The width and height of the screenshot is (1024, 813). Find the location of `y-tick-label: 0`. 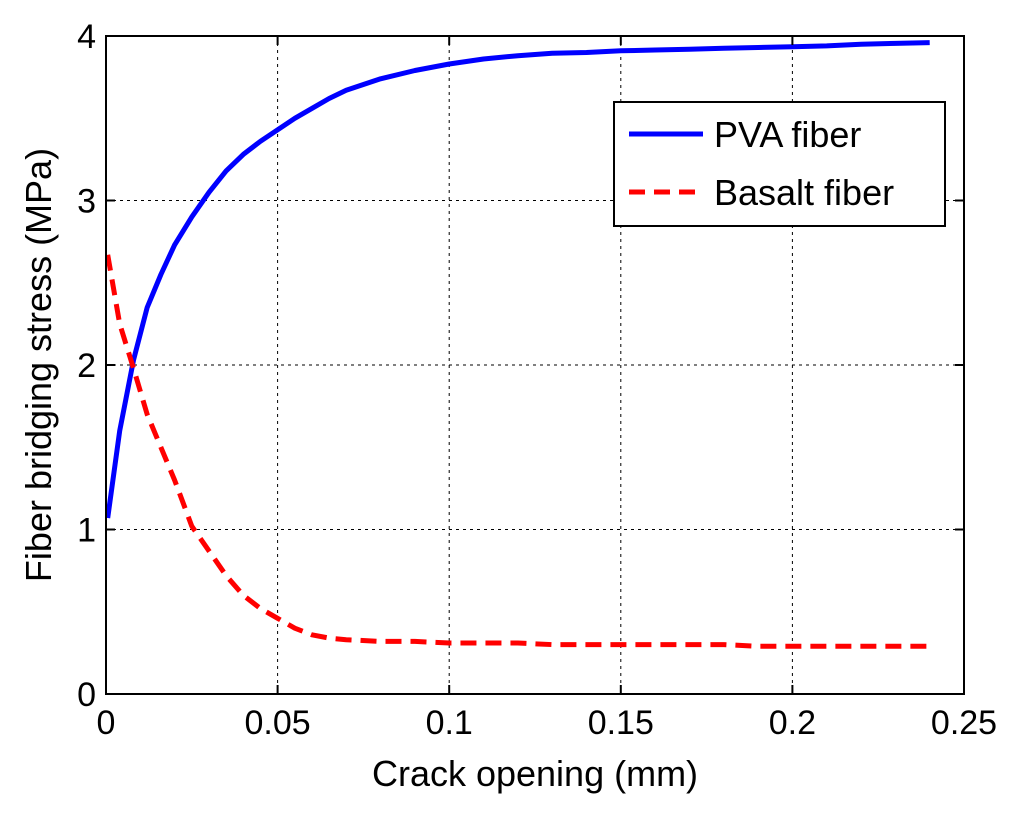

y-tick-label: 0 is located at coordinates (86, 695).